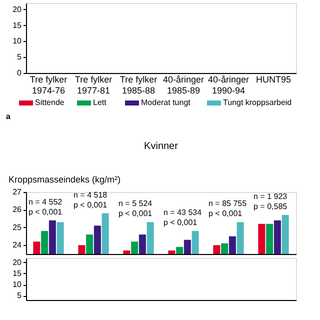 This screenshot has height=320, width=320. What do you see at coordinates (8, 116) in the screenshot?
I see `text: a` at bounding box center [8, 116].